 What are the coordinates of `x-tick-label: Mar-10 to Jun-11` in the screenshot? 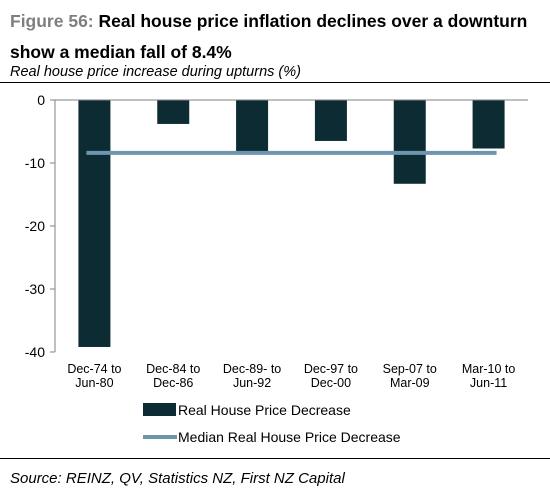 It's located at (489, 376).